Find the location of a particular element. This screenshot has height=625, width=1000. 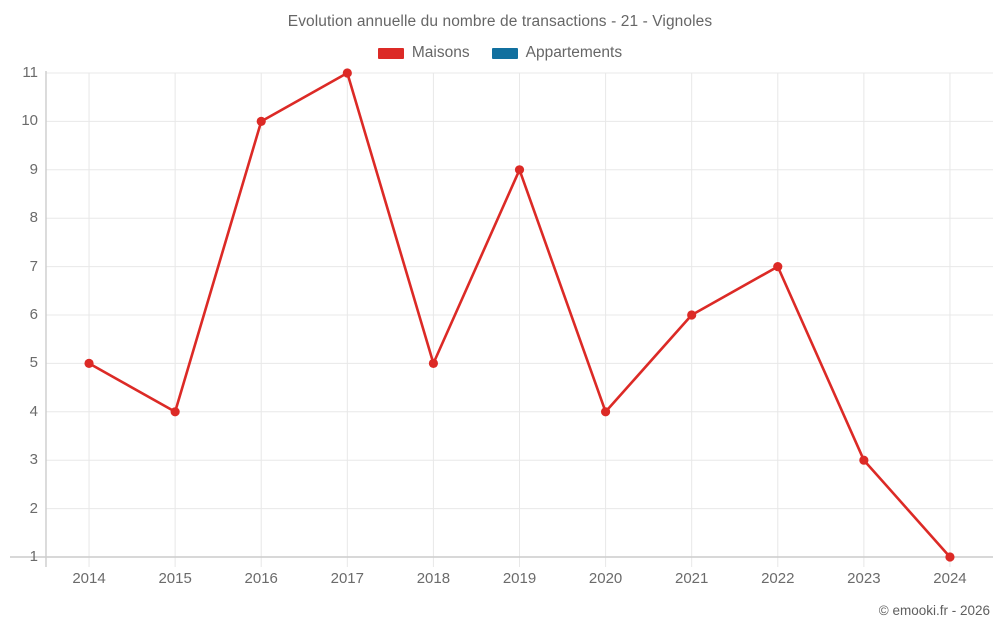

y-tick-label: 3 is located at coordinates (33, 460).